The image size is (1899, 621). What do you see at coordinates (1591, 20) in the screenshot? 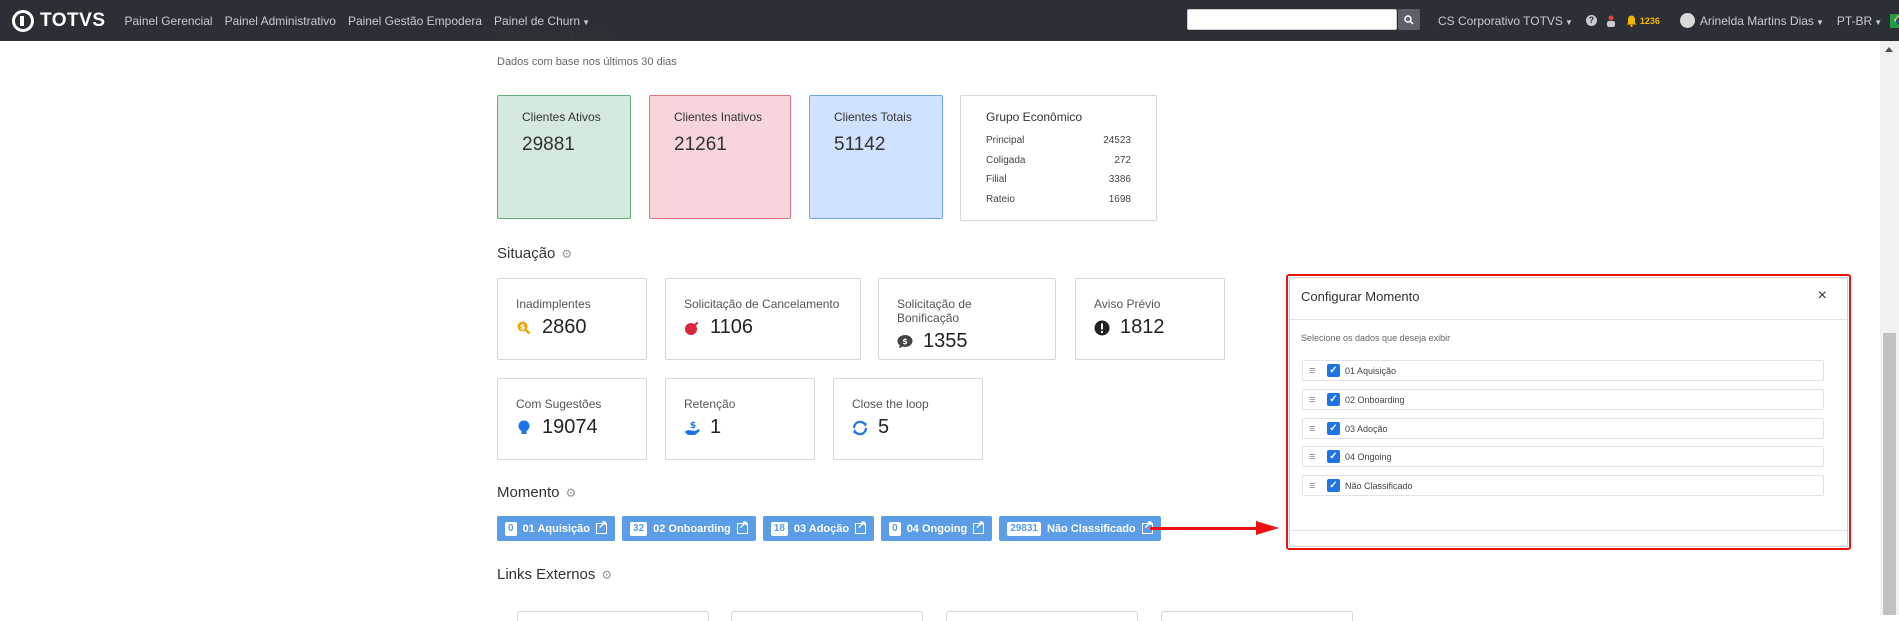
I see `help-icon: ?` at bounding box center [1591, 20].